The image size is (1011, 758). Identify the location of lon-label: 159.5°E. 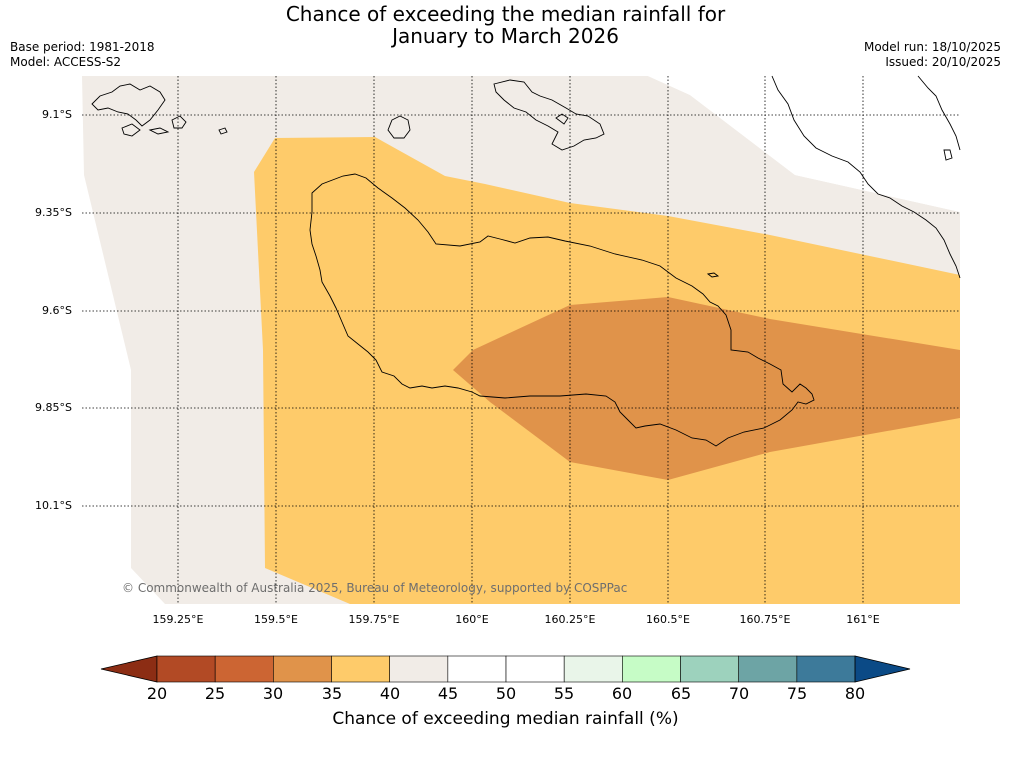
(276, 619).